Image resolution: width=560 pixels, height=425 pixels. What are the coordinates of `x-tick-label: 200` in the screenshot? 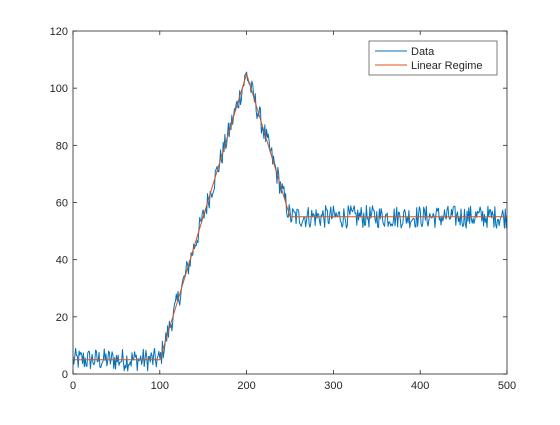 It's located at (246, 386).